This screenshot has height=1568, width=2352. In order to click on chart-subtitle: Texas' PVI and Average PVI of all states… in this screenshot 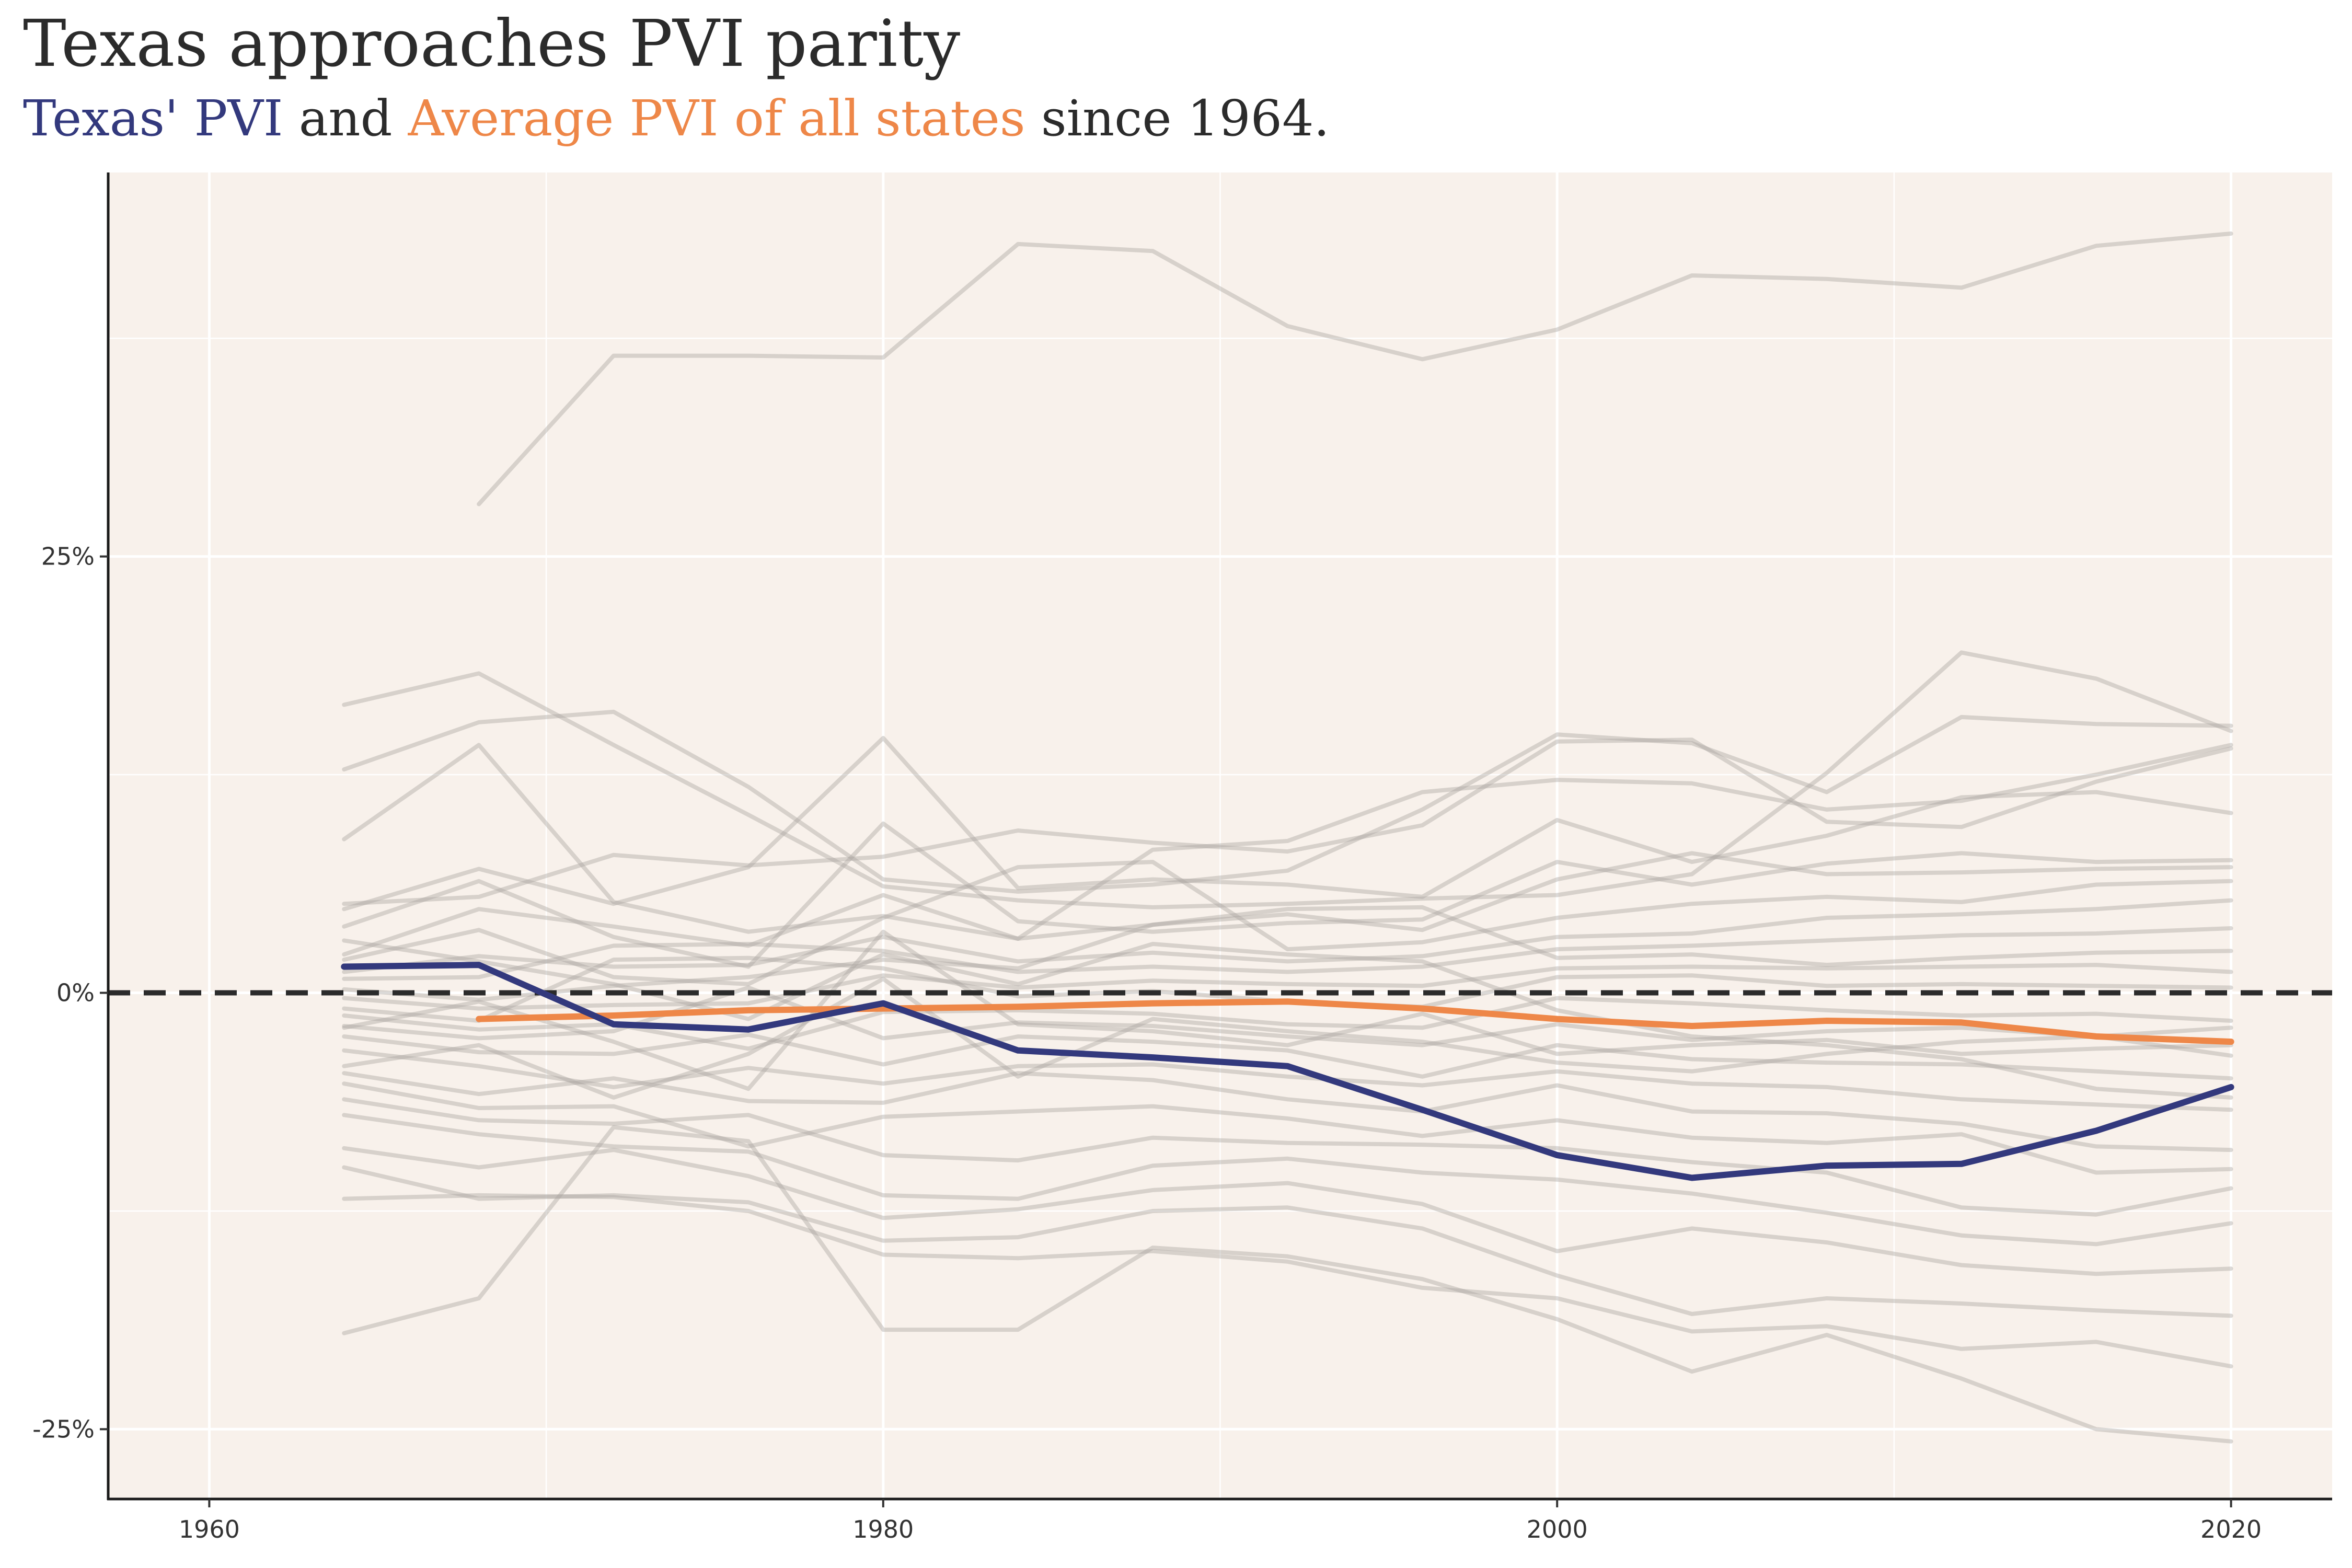, I will do `click(676, 118)`.